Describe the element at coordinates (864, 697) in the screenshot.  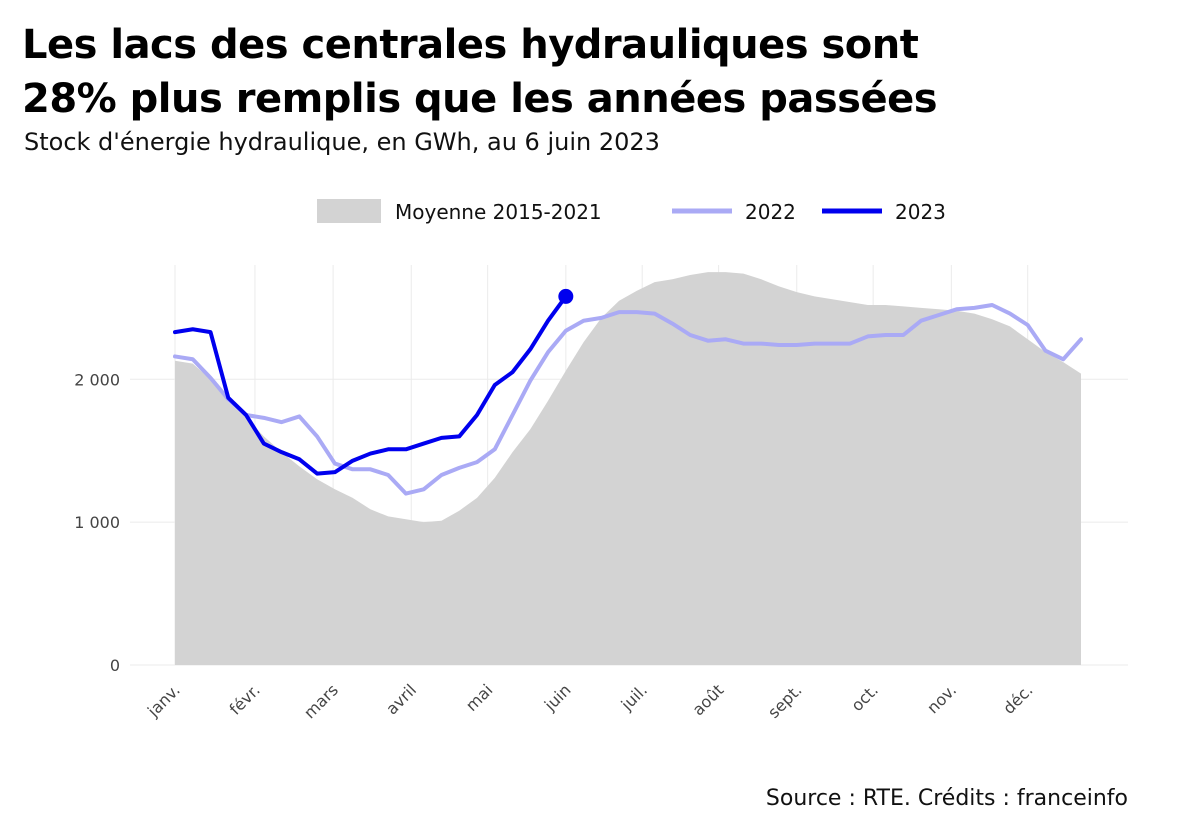
I see `x-tick-label: oct.` at that location.